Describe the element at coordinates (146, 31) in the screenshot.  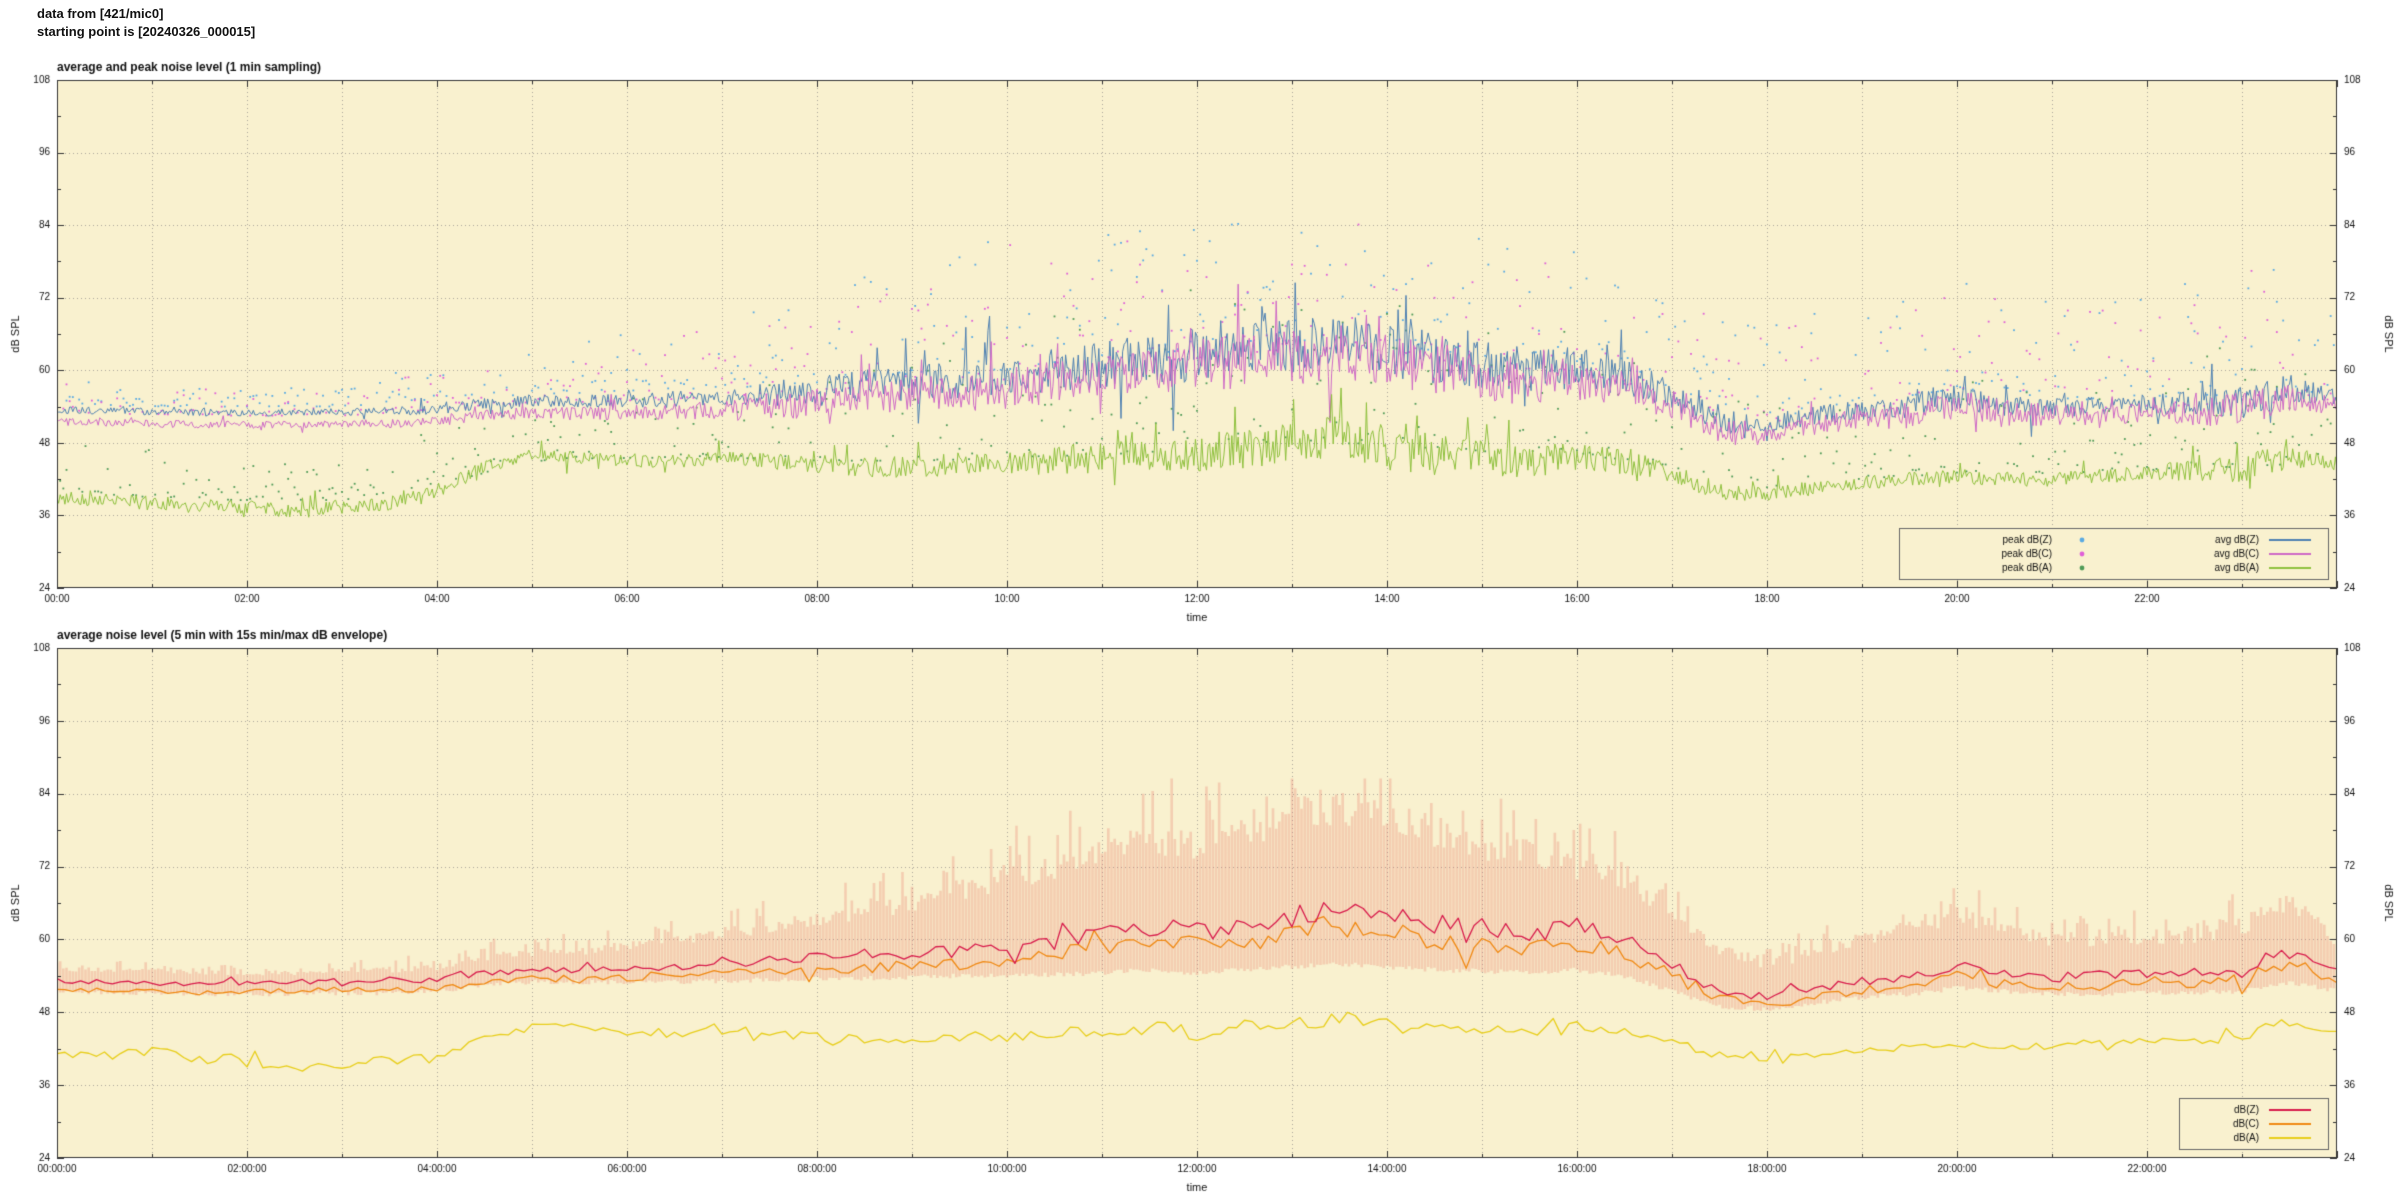
I see `start-point-line: starting point is [20240326_000015]` at that location.